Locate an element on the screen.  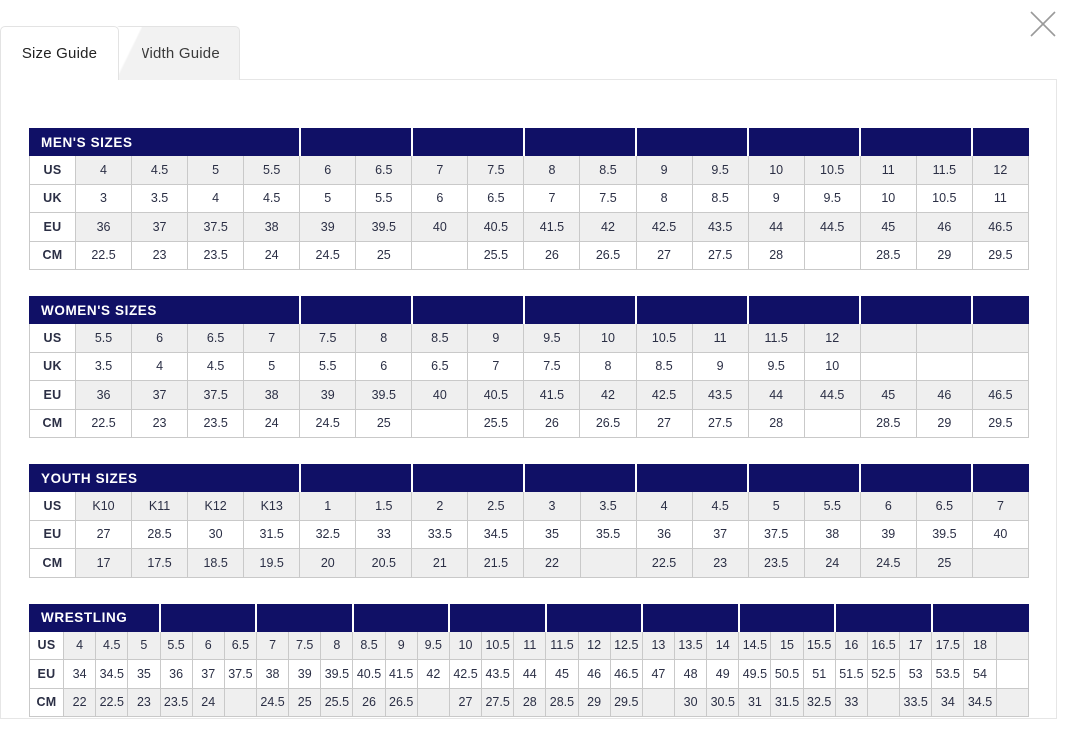
size-cell: 26 is located at coordinates (552, 423).